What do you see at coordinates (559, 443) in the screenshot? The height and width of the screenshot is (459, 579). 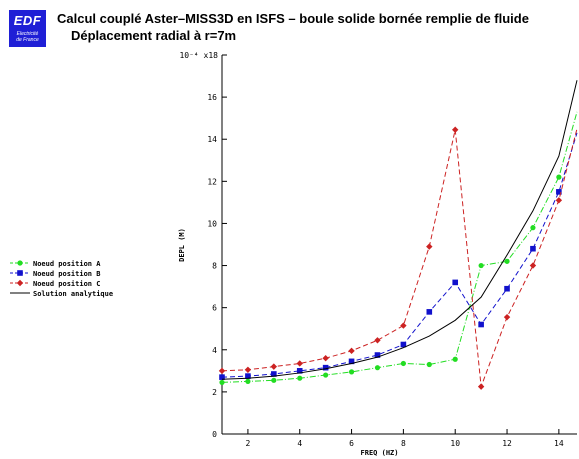 I see `x-tick-label: 14` at bounding box center [559, 443].